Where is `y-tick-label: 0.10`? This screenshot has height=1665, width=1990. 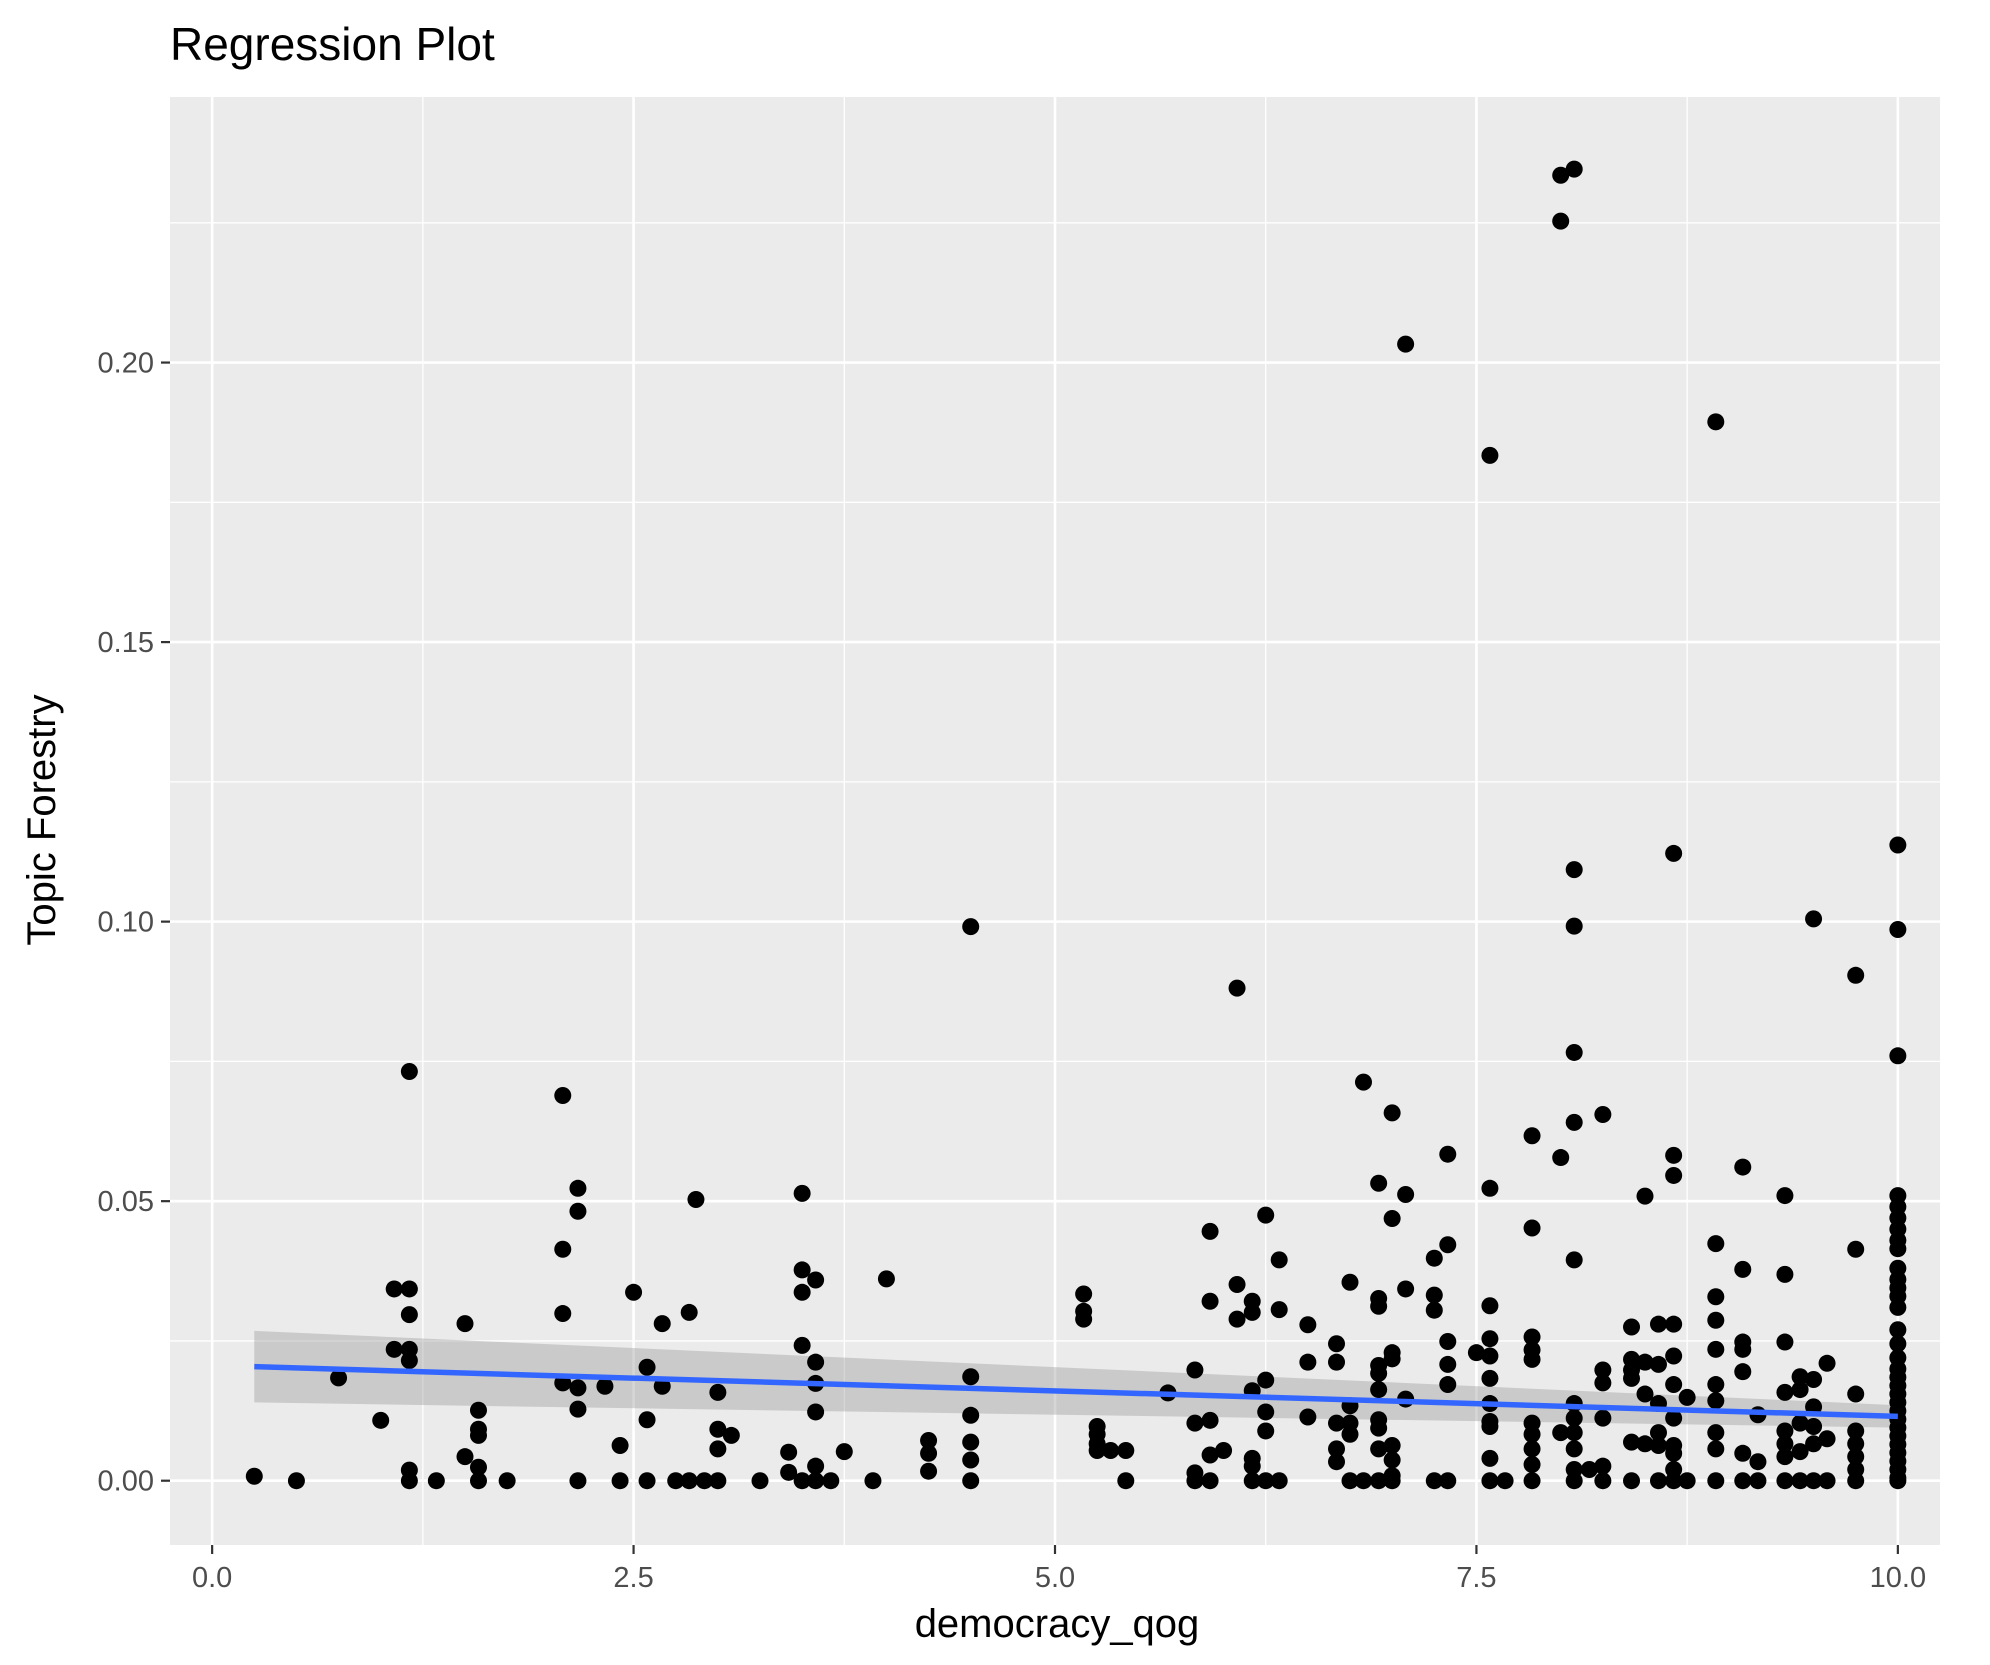
y-tick-label: 0.10 is located at coordinates (126, 923).